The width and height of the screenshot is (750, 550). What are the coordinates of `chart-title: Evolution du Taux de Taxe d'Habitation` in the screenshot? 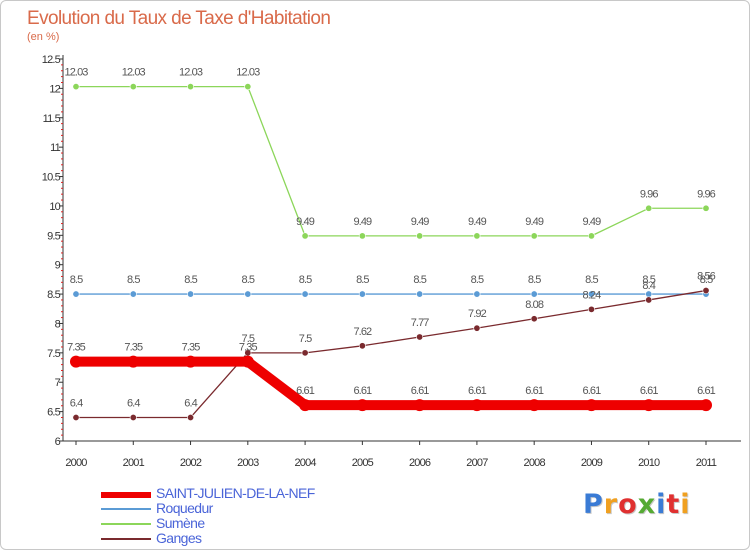 It's located at (179, 18).